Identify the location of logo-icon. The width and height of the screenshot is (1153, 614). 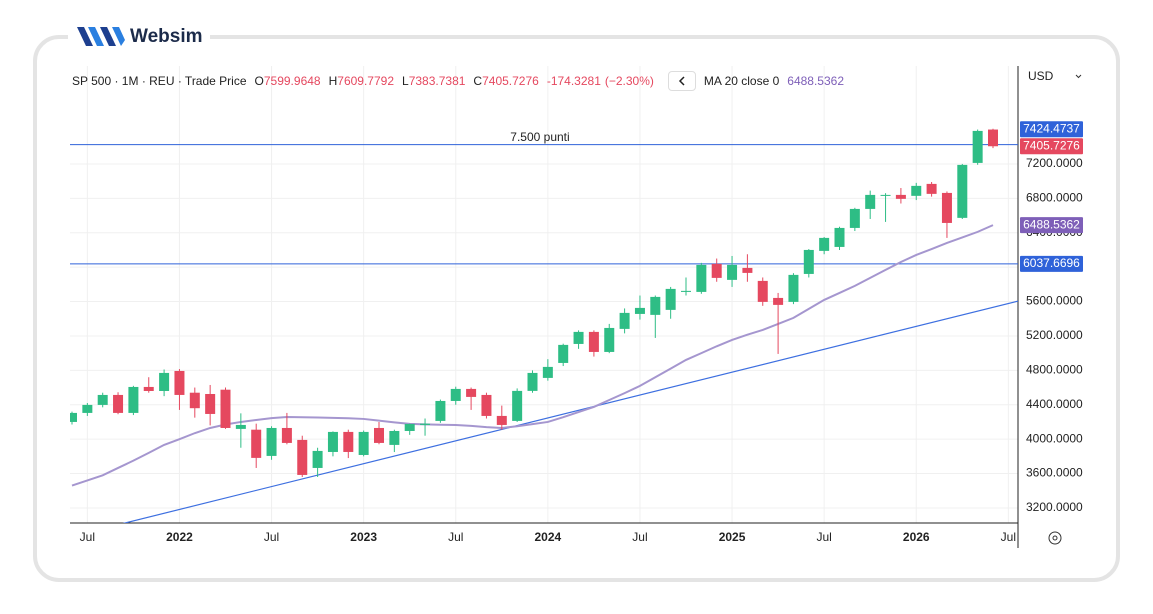
(101, 36).